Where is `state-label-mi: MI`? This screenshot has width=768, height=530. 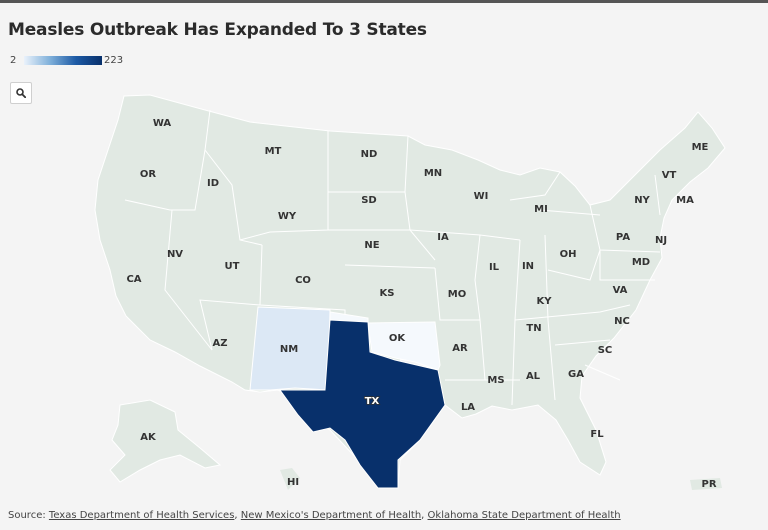 state-label-mi: MI is located at coordinates (541, 209).